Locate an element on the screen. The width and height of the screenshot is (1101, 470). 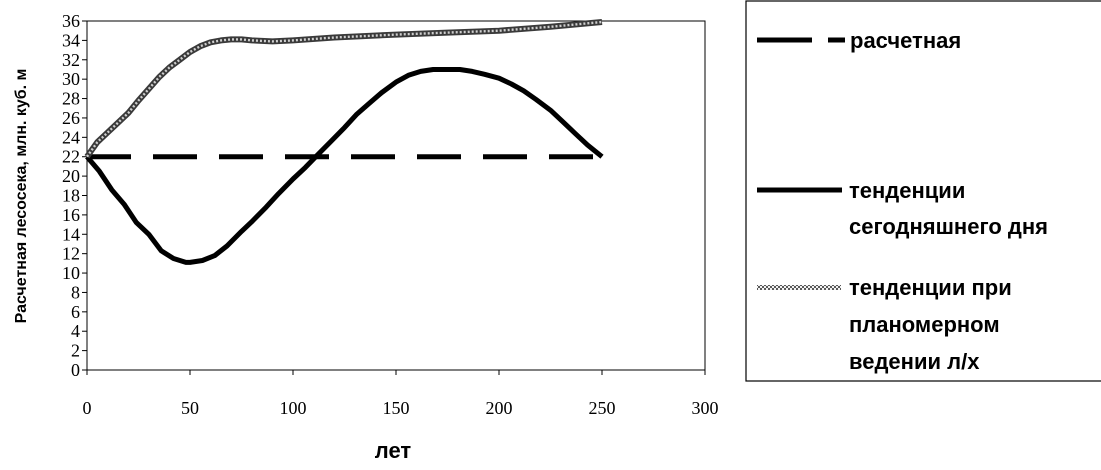
legend-item-1: расчетная is located at coordinates (859, 40).